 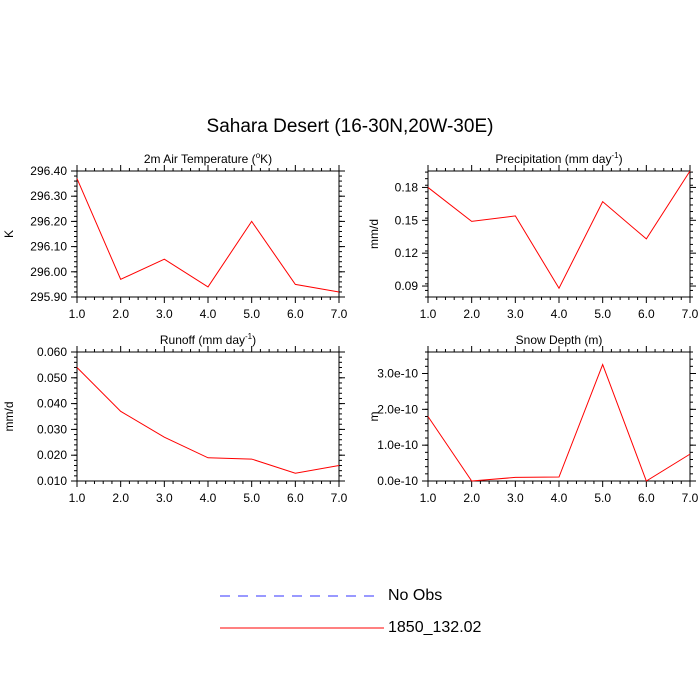 What do you see at coordinates (48, 171) in the screenshot?
I see `y-tick-label: 296.40` at bounding box center [48, 171].